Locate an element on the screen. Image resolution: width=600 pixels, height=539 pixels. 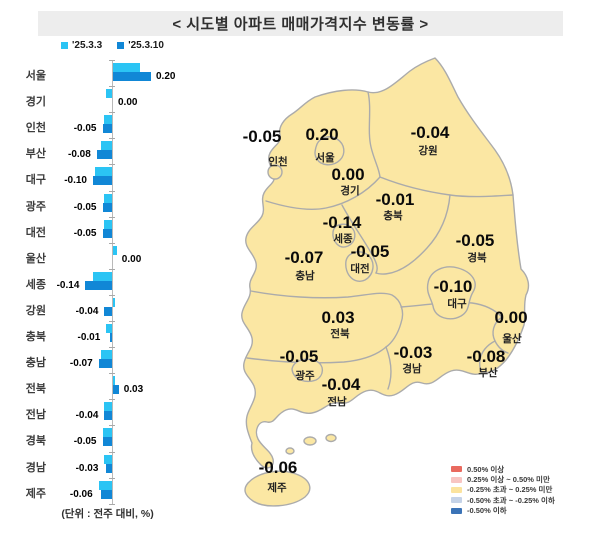
page-title: < 시도별 아파트 매매가격지수 변동률 > is located at coordinates (300, 24).